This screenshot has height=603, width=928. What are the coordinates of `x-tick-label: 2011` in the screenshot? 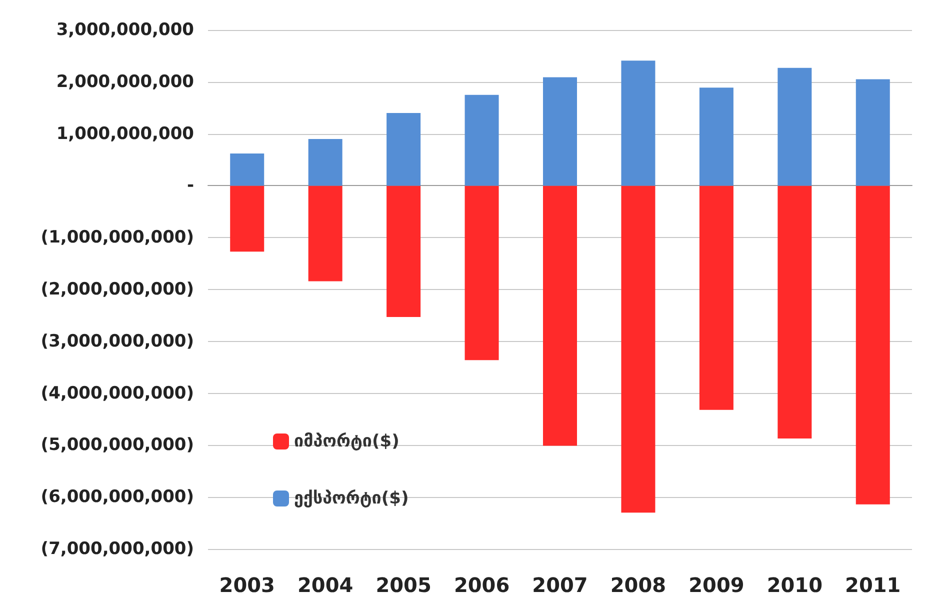 It's located at (873, 585).